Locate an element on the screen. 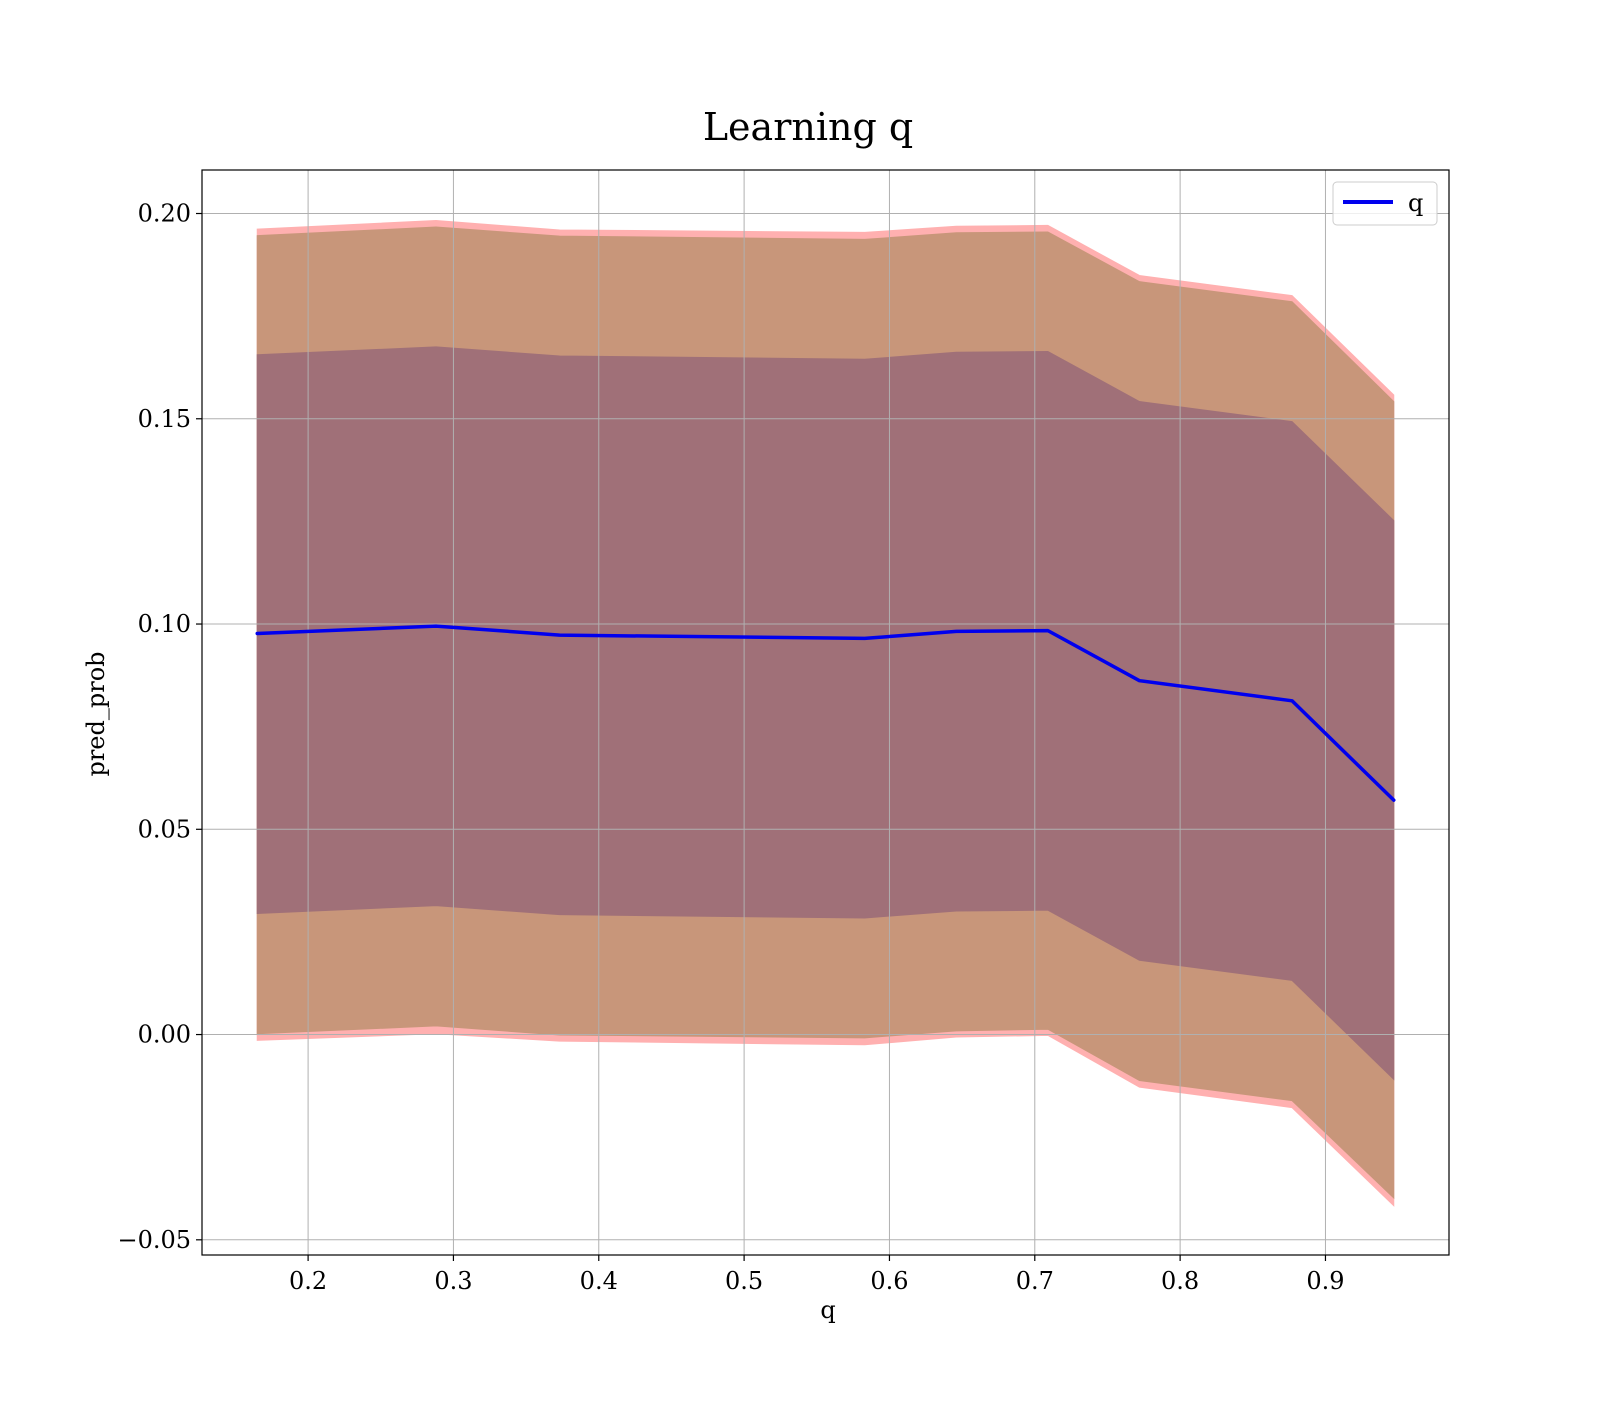 This screenshot has width=1600, height=1404. x-tick-label: 0.4 is located at coordinates (599, 1281).